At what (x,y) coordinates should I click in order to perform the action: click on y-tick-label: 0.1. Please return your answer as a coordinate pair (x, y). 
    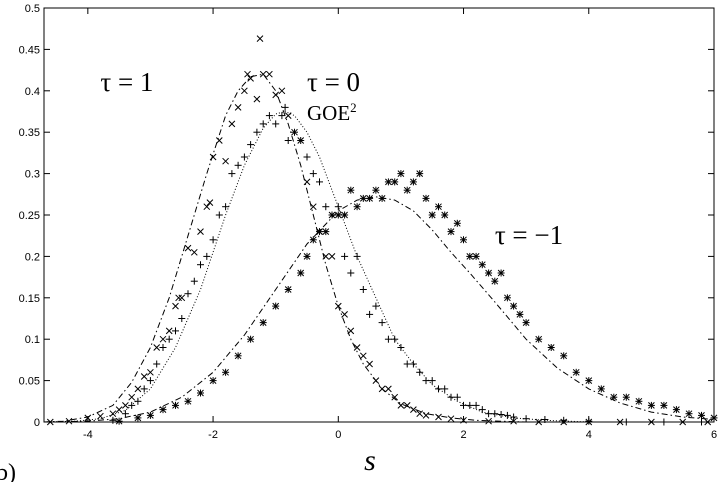
    Looking at the image, I should click on (32, 340).